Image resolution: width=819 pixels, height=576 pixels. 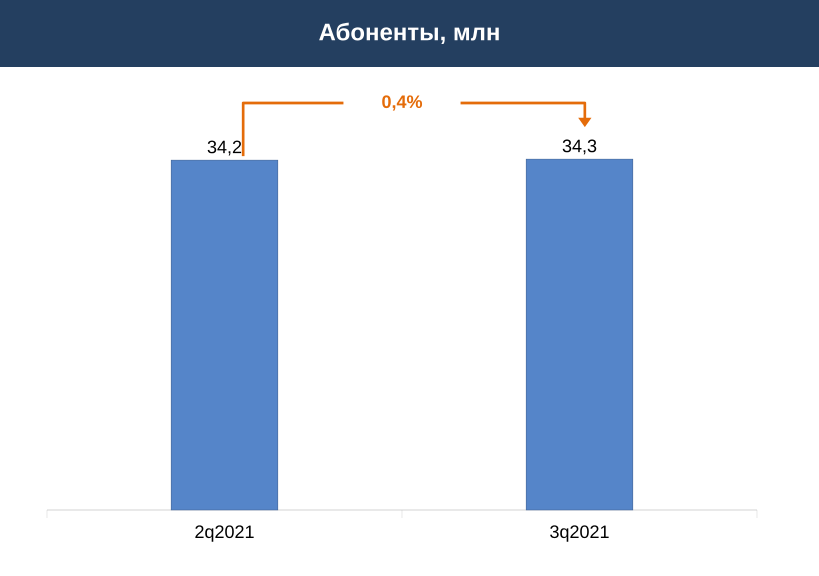 What do you see at coordinates (225, 148) in the screenshot?
I see `data-label: 34,2` at bounding box center [225, 148].